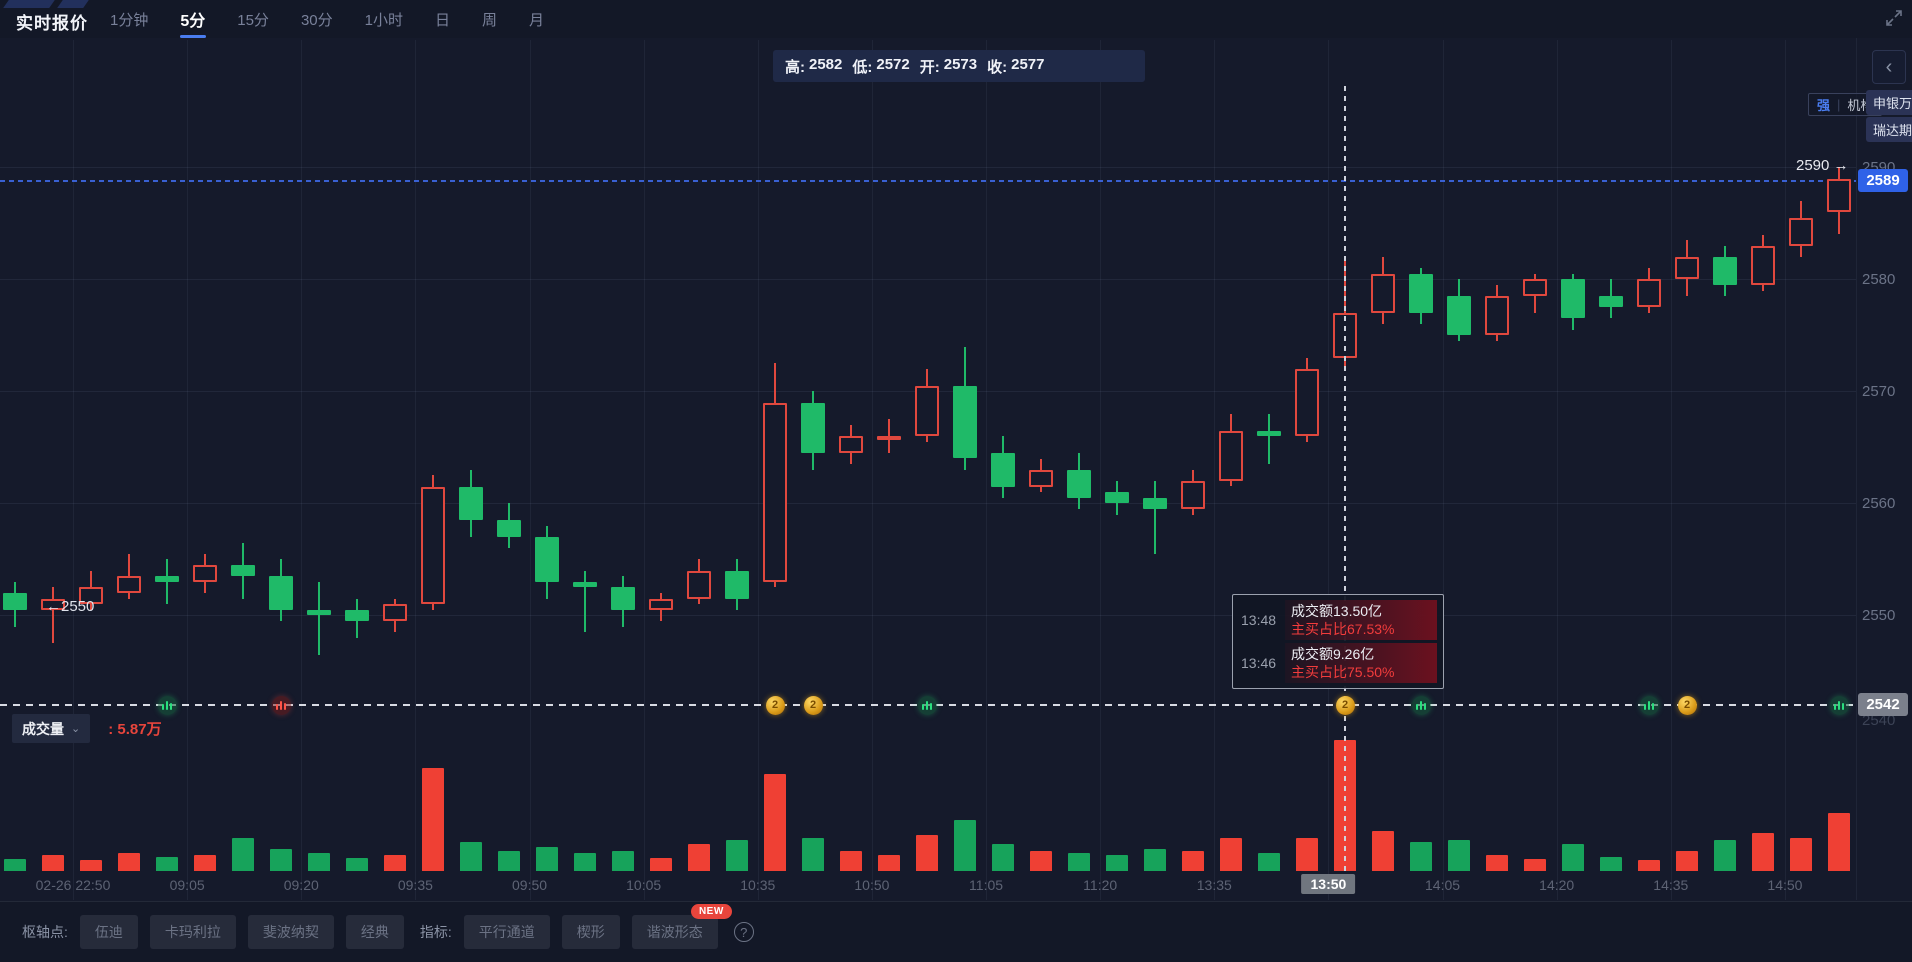 Image resolution: width=1912 pixels, height=962 pixels. What do you see at coordinates (743, 932) in the screenshot?
I see `help-icon: ?` at bounding box center [743, 932].